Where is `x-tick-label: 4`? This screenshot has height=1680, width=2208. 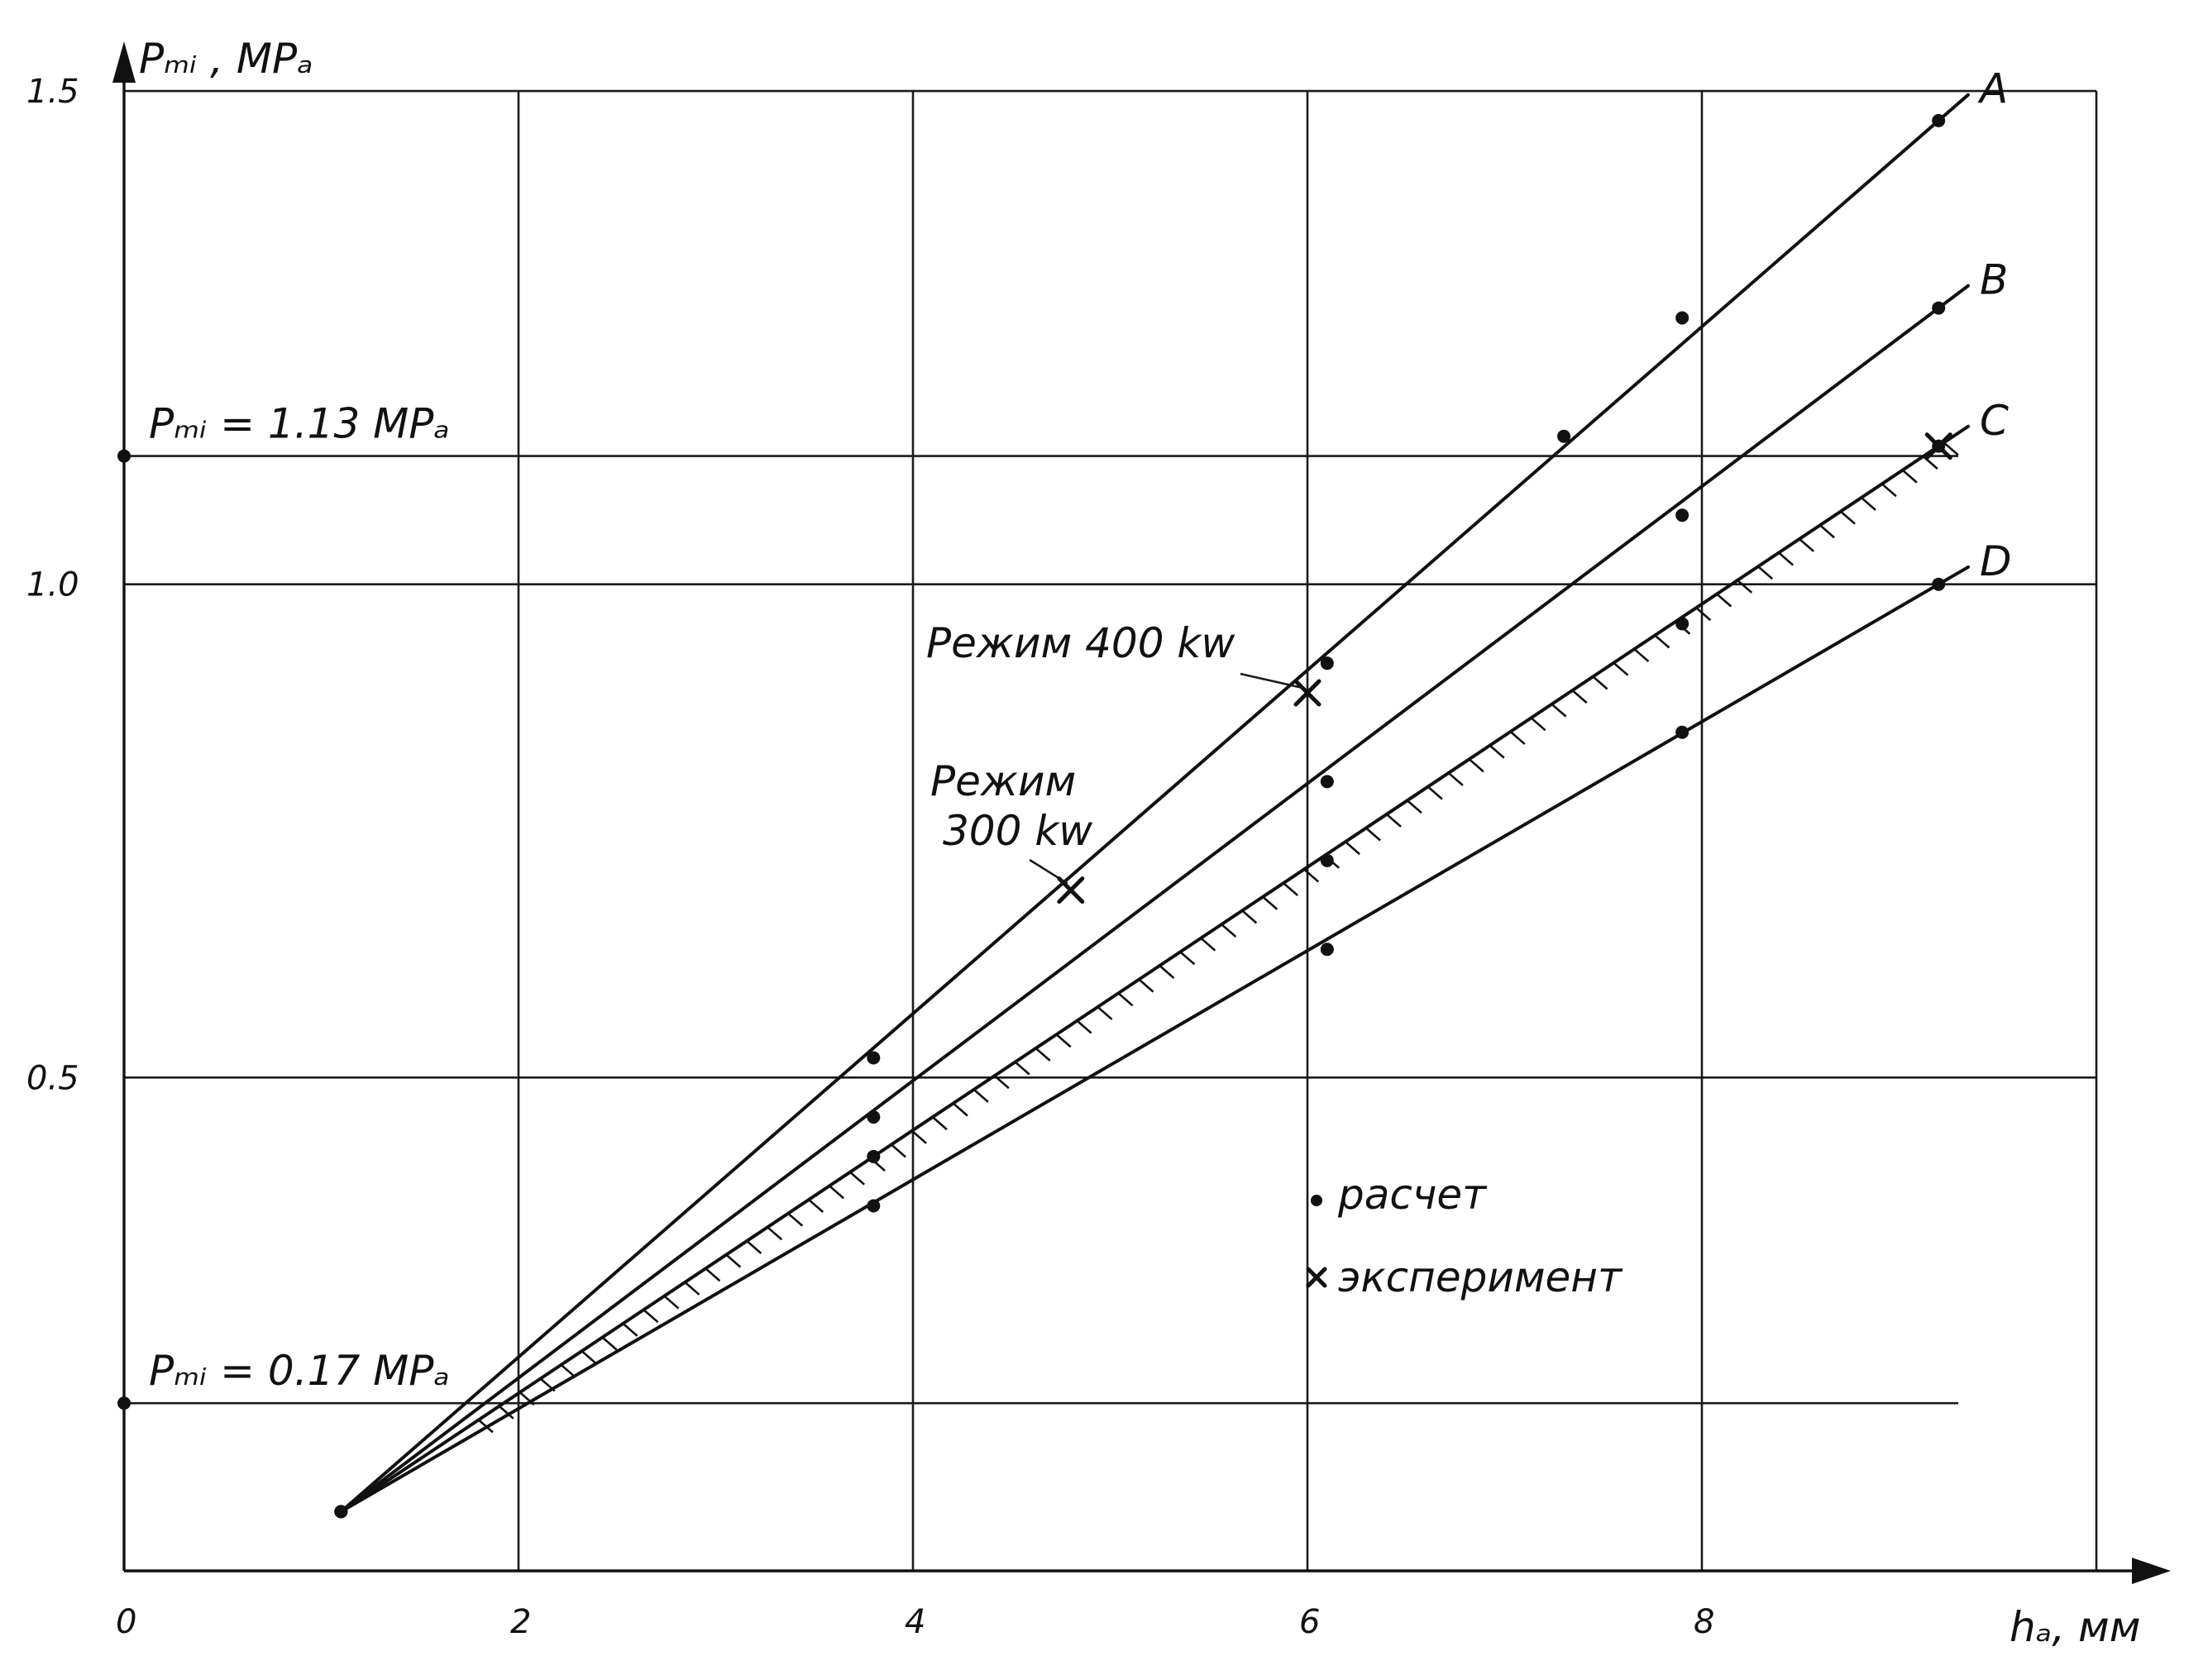
x-tick-label: 4 is located at coordinates (915, 1622).